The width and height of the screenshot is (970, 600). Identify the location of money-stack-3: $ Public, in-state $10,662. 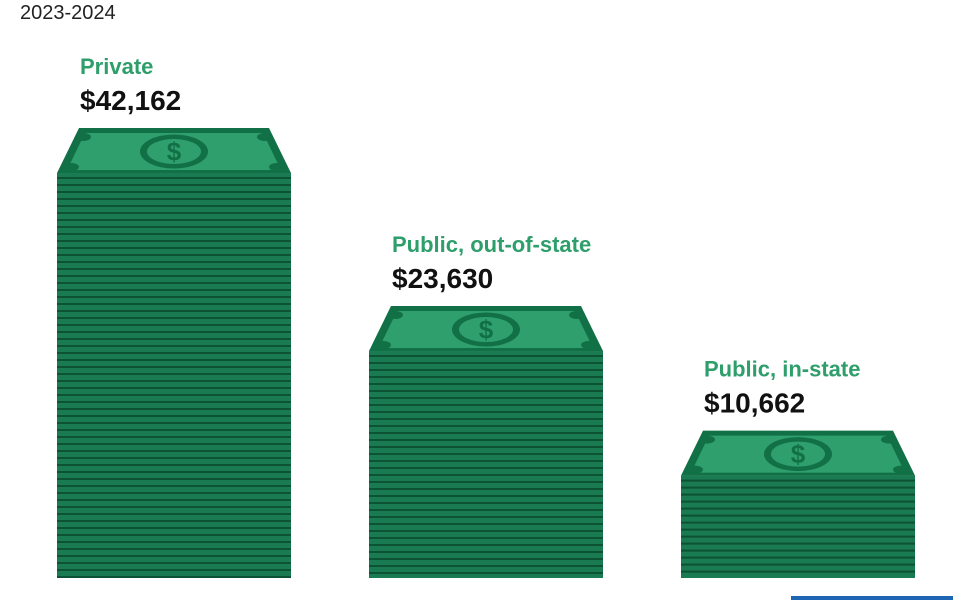
(798, 467).